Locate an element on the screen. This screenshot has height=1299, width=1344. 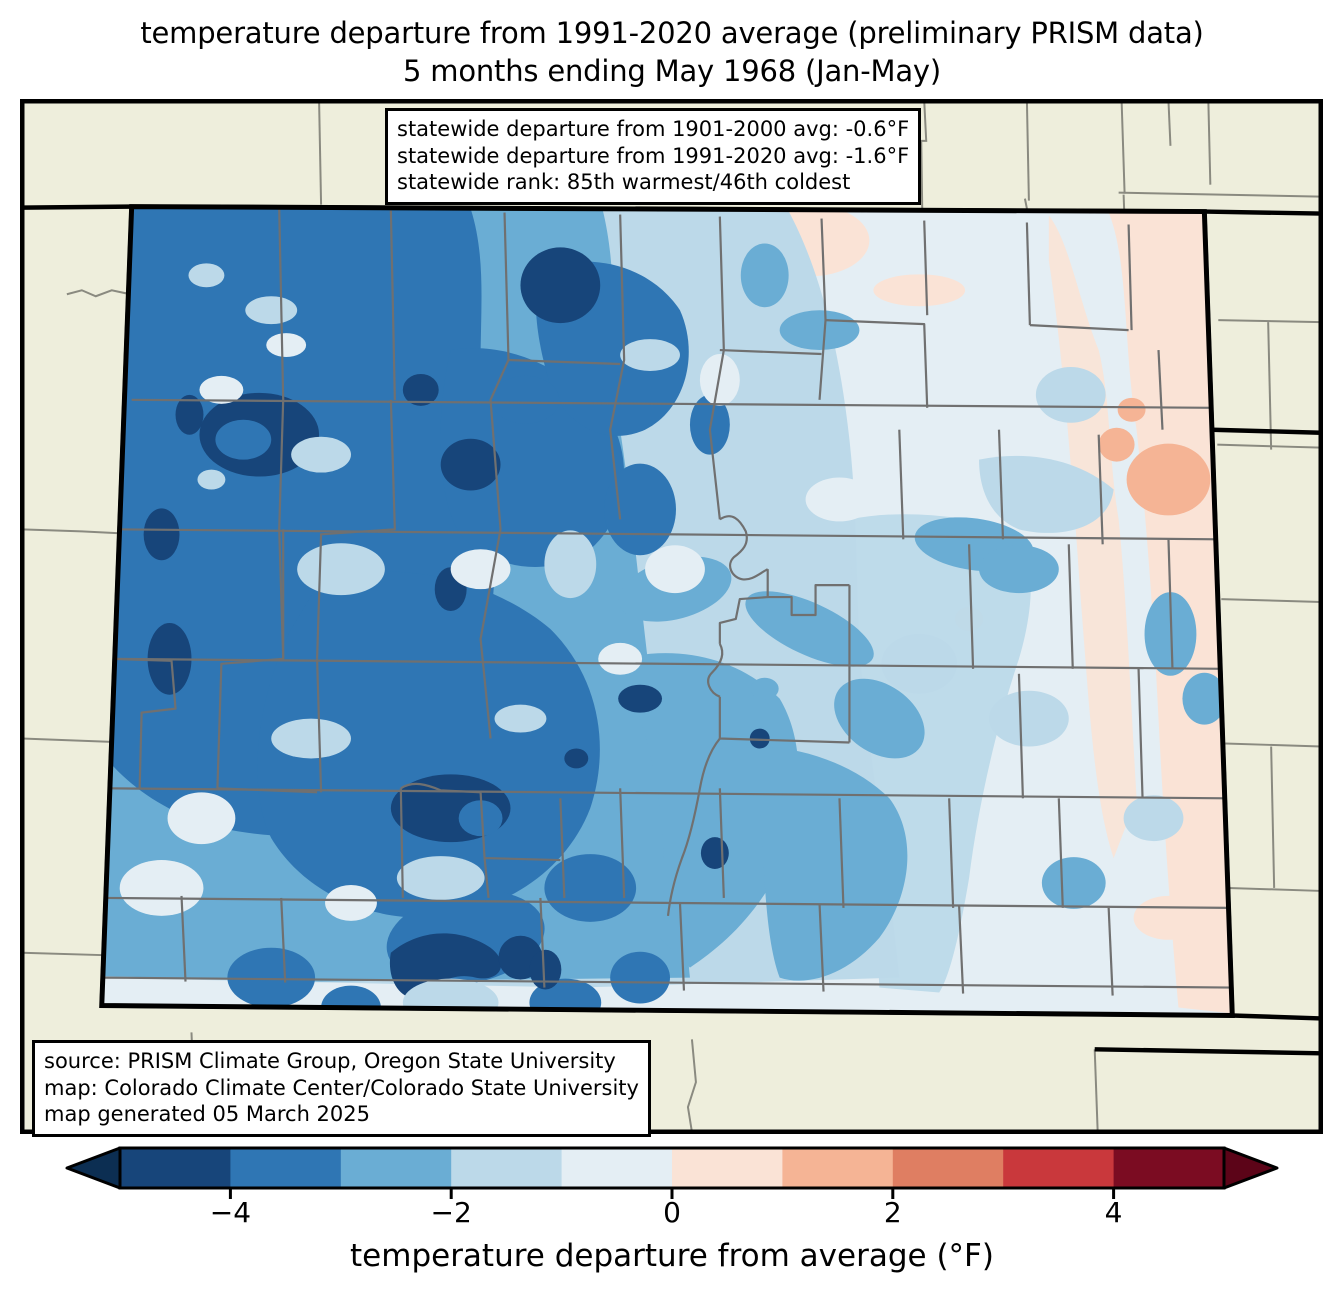
source-generated-date: map generated 05 March 2025 is located at coordinates (207, 1114).